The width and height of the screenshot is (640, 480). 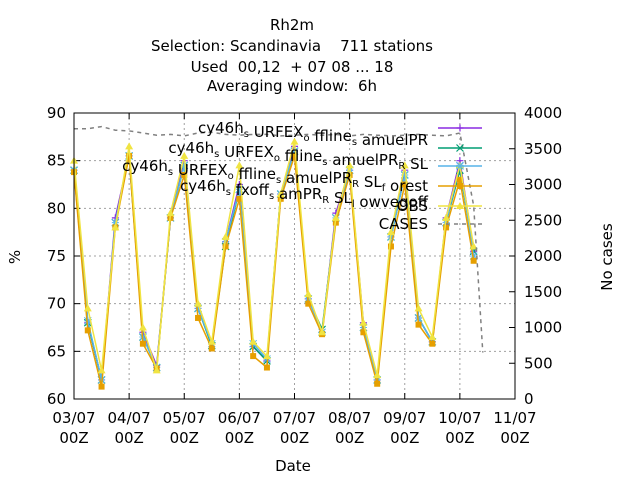 I want to click on x-tick-label: 03/07, so click(x=73, y=418).